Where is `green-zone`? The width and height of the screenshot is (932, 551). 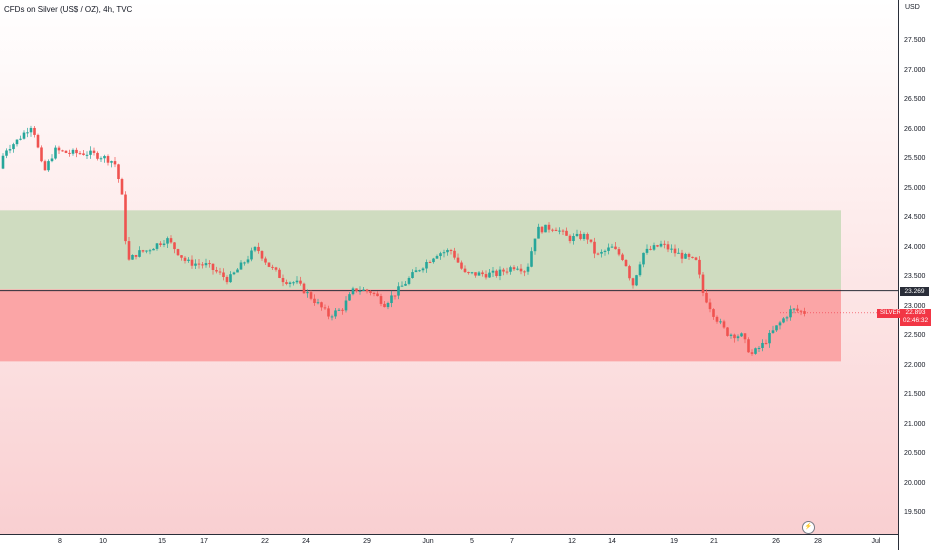 green-zone is located at coordinates (420, 250).